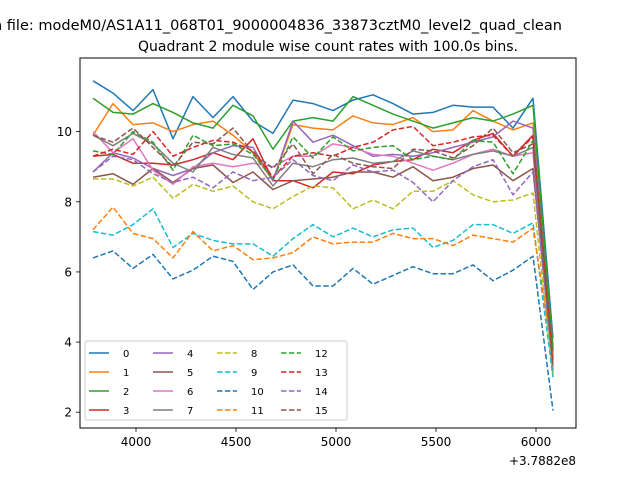 The width and height of the screenshot is (640, 480). I want to click on x-axis-offset-label: +3.7882e8, so click(542, 461).